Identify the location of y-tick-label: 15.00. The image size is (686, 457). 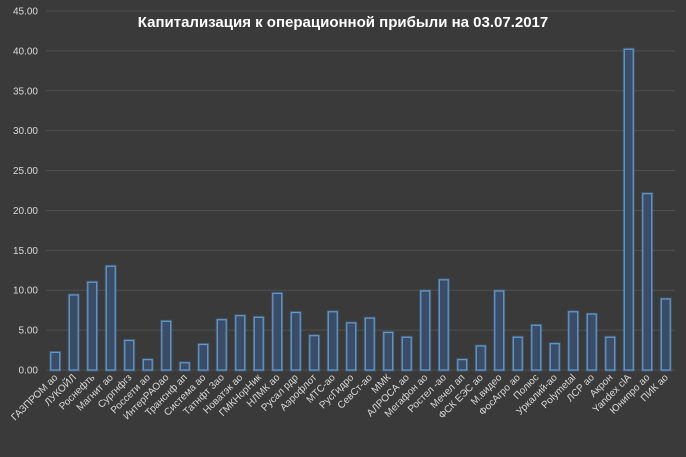
(25, 251).